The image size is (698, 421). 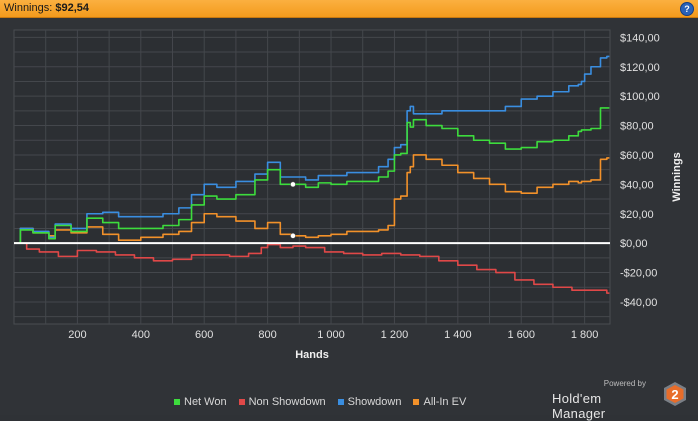 What do you see at coordinates (687, 9) in the screenshot?
I see `question-mark-icon: ?` at bounding box center [687, 9].